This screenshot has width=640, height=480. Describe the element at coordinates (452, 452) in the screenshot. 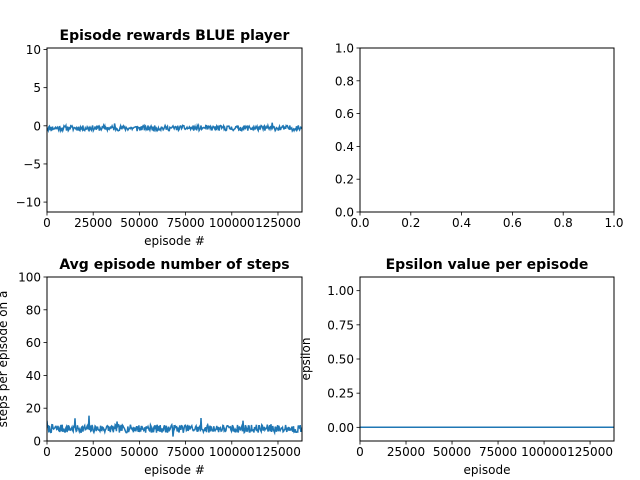

I see `x-tick-label-3-2: 50000` at that location.